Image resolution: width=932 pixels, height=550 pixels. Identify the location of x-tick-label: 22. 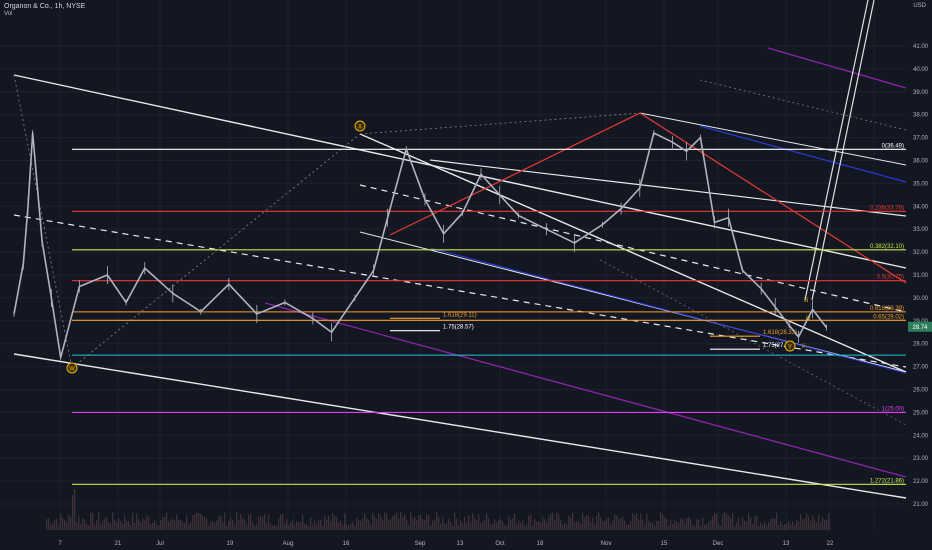
(830, 544).